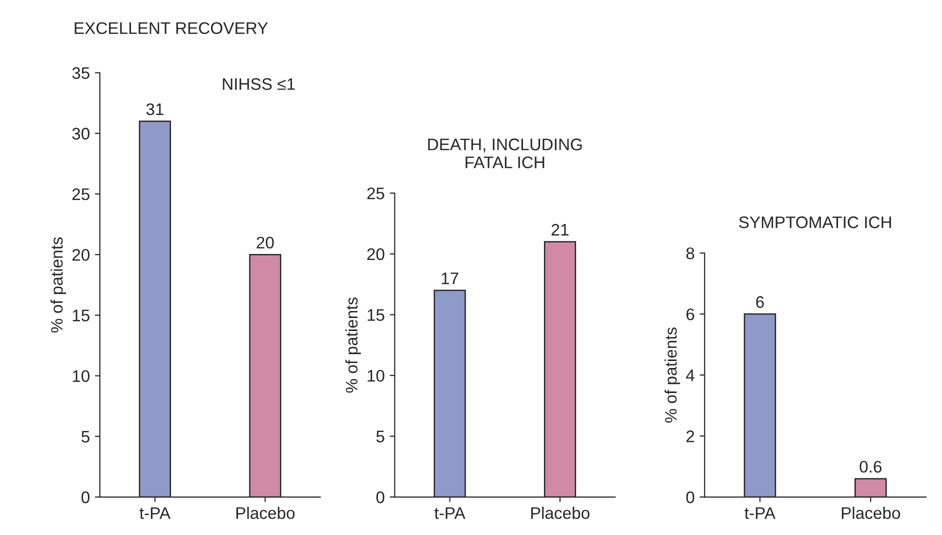 This screenshot has height=535, width=942. I want to click on chart-title: DEATH, INCLUDING FATAL ICH, so click(505, 153).